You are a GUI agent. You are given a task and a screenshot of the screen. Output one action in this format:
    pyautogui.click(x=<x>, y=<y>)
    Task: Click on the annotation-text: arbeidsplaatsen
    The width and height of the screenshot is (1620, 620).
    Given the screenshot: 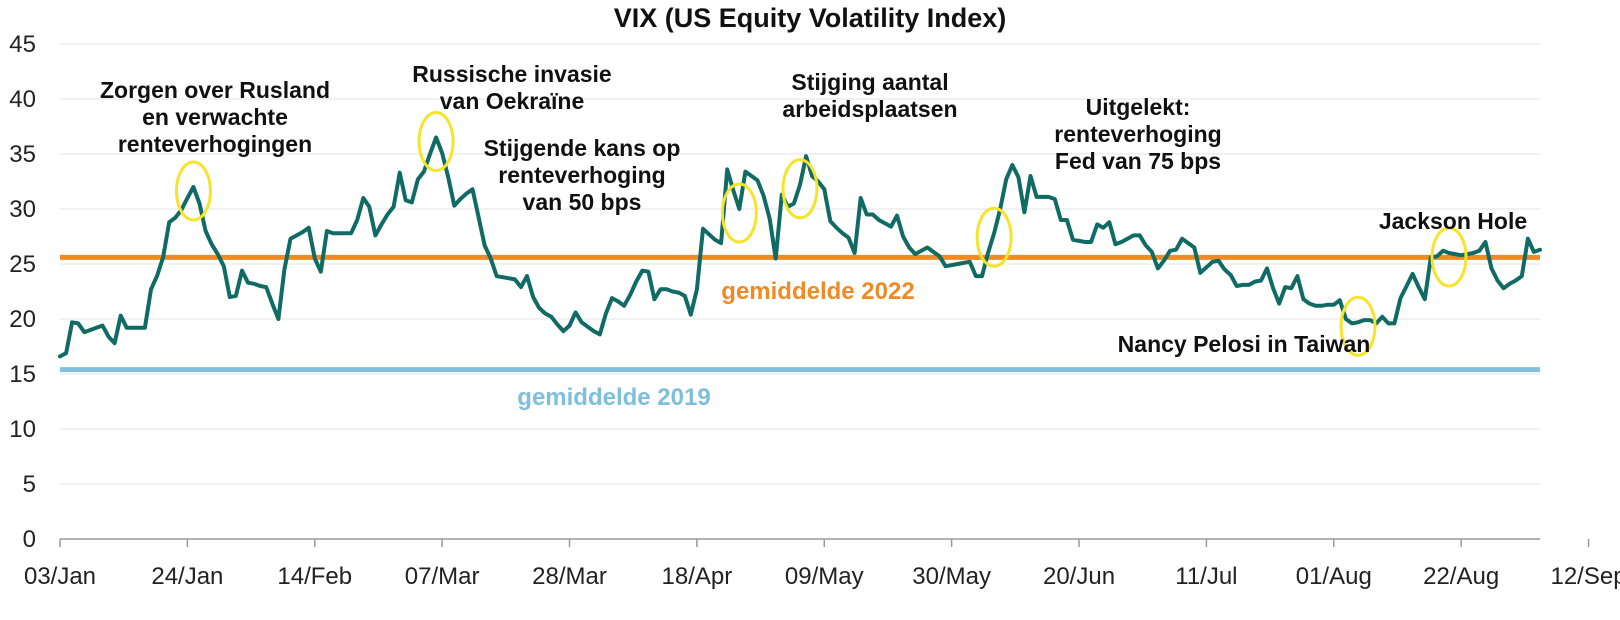 What is the action you would take?
    pyautogui.click(x=869, y=109)
    